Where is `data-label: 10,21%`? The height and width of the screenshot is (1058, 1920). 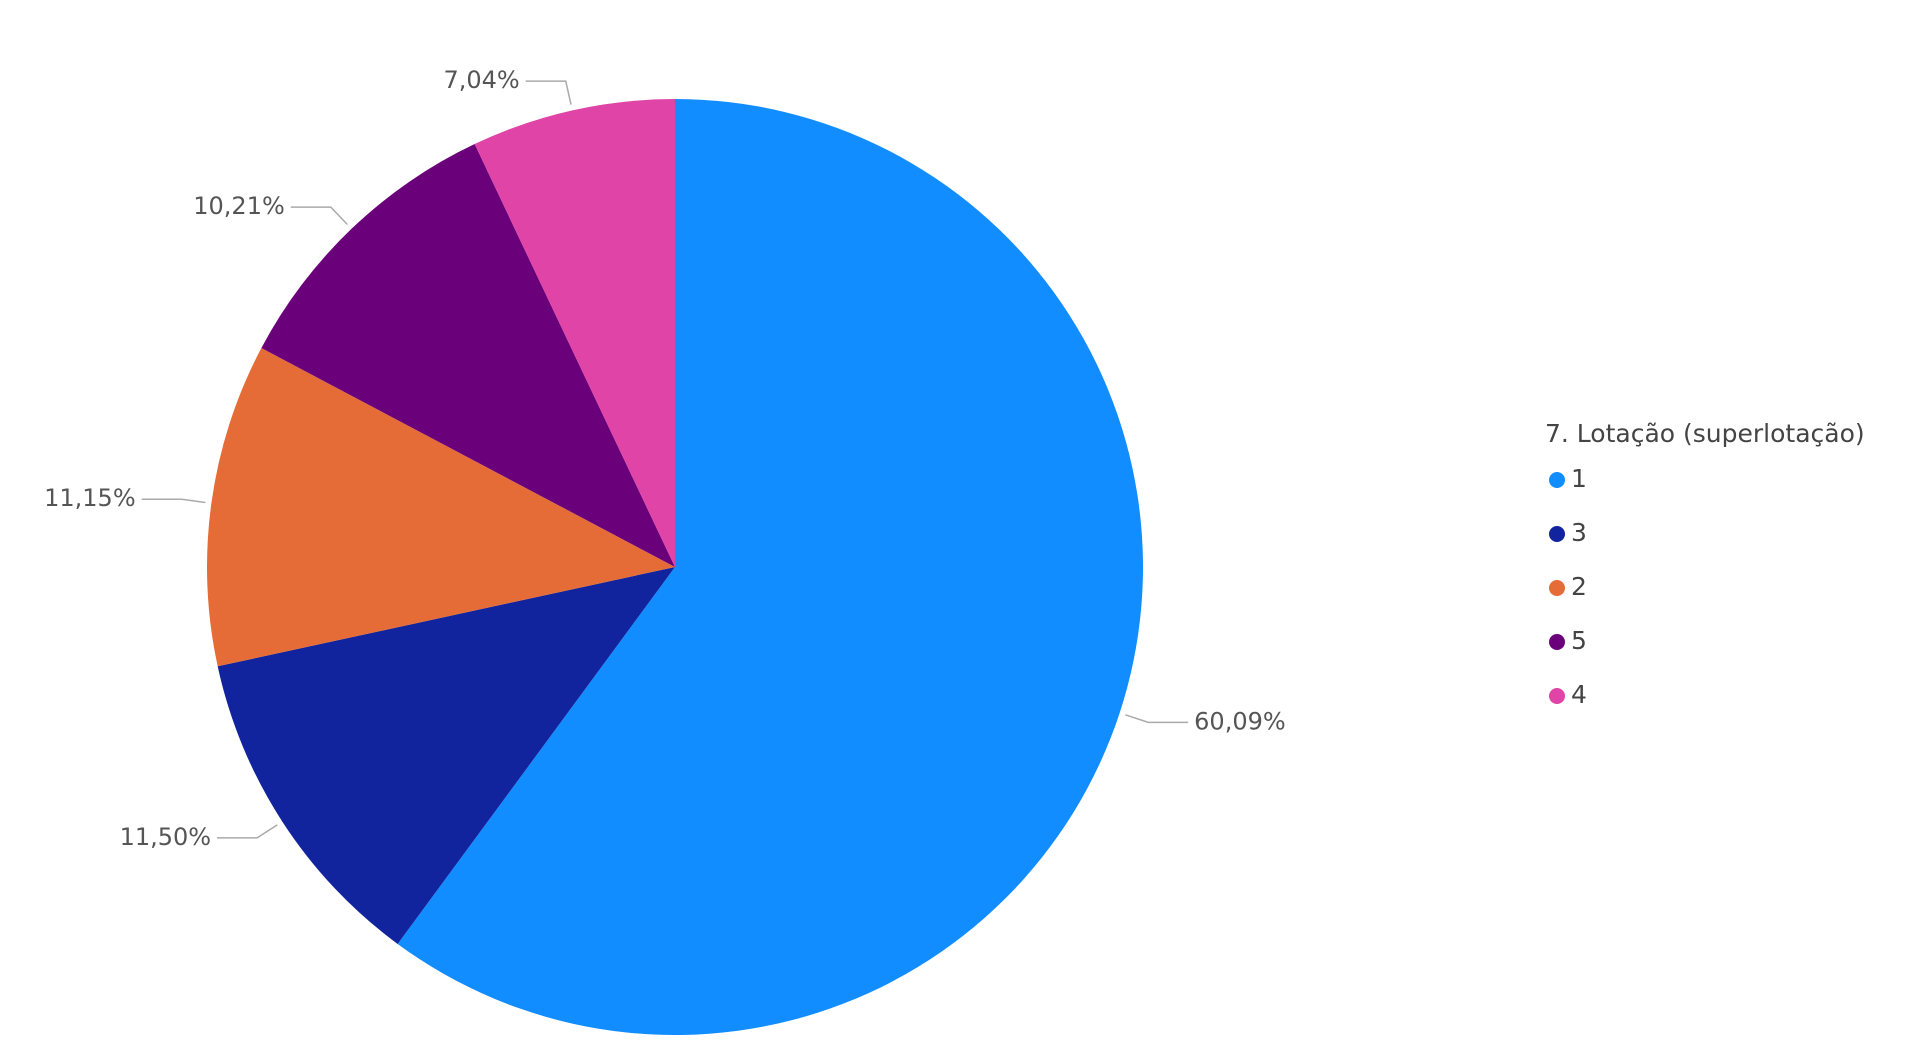
data-label: 10,21% is located at coordinates (239, 206).